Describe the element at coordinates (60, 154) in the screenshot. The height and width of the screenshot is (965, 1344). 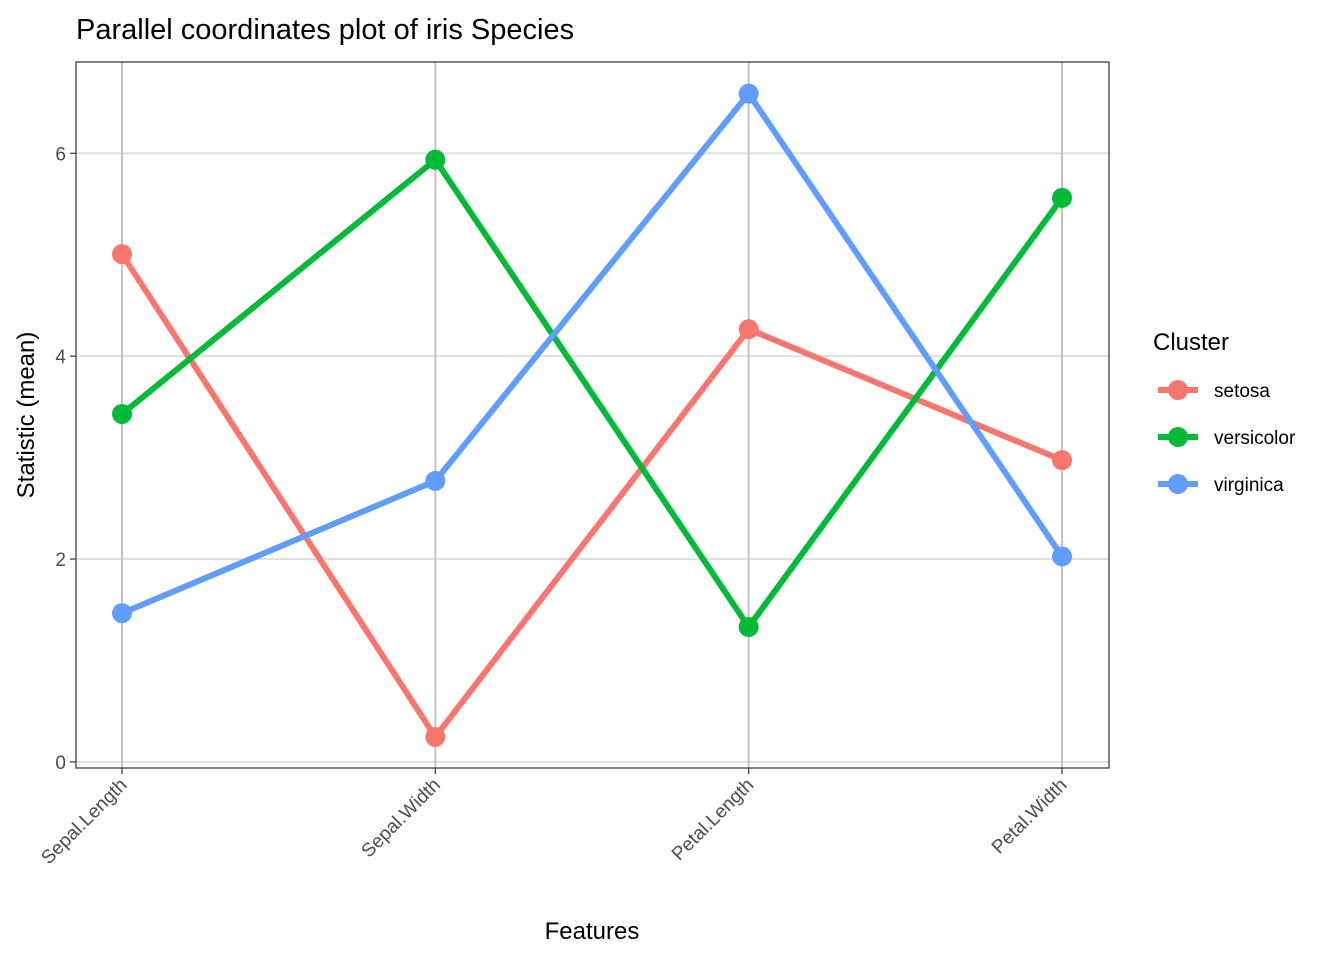
I see `y-tick-label: 6` at that location.